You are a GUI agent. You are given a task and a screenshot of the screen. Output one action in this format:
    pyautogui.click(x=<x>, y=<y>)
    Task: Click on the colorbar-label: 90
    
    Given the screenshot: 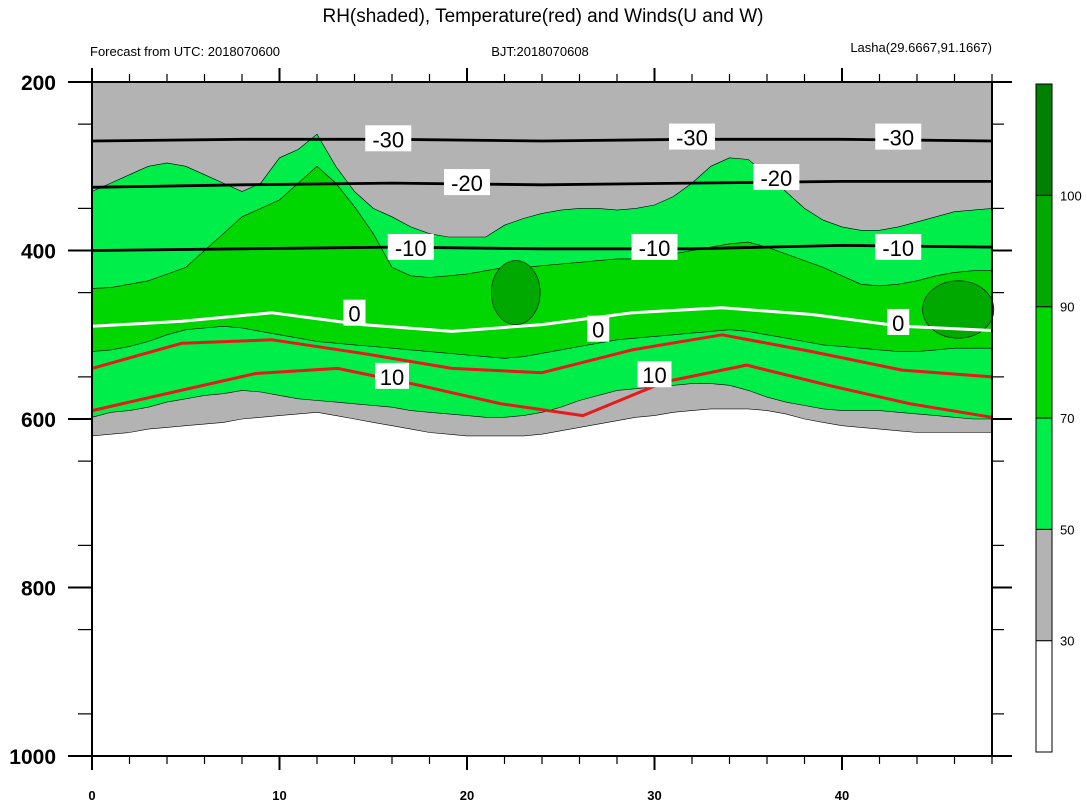 What is the action you would take?
    pyautogui.click(x=1067, y=307)
    